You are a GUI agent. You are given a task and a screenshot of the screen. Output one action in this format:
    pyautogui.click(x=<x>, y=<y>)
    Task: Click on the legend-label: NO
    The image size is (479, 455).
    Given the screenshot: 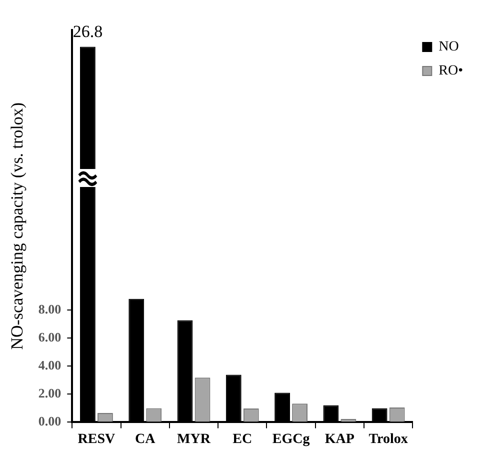 What is the action you would take?
    pyautogui.click(x=448, y=47)
    